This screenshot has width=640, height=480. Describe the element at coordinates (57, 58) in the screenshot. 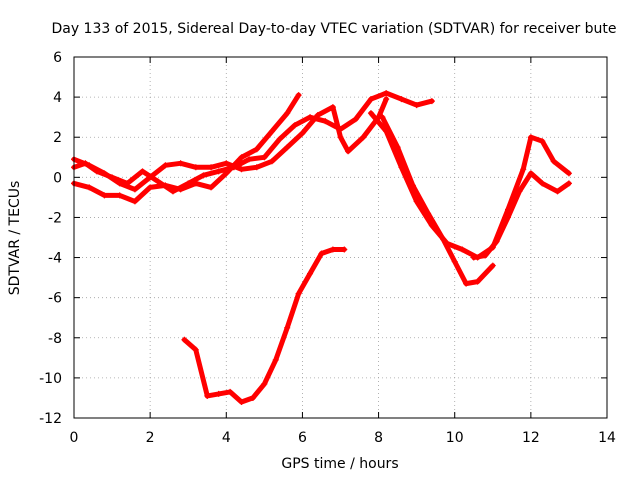

I see `y-tick-label: 6` at that location.